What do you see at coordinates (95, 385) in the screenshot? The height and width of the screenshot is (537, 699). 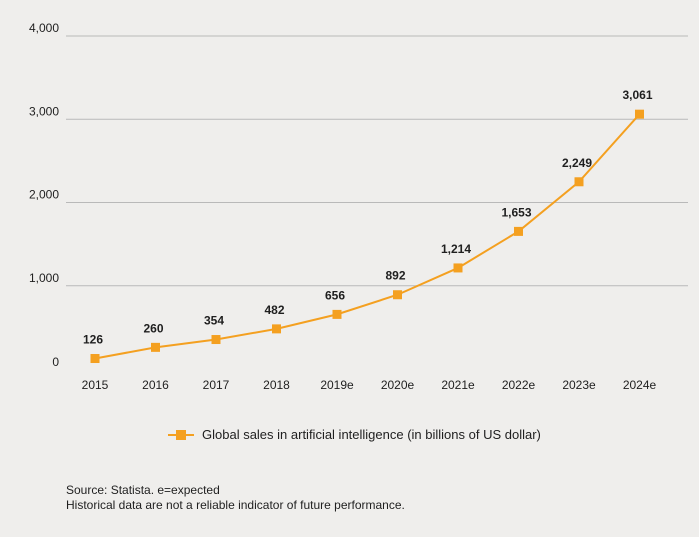 I see `x-tick-label: 2015` at bounding box center [95, 385].